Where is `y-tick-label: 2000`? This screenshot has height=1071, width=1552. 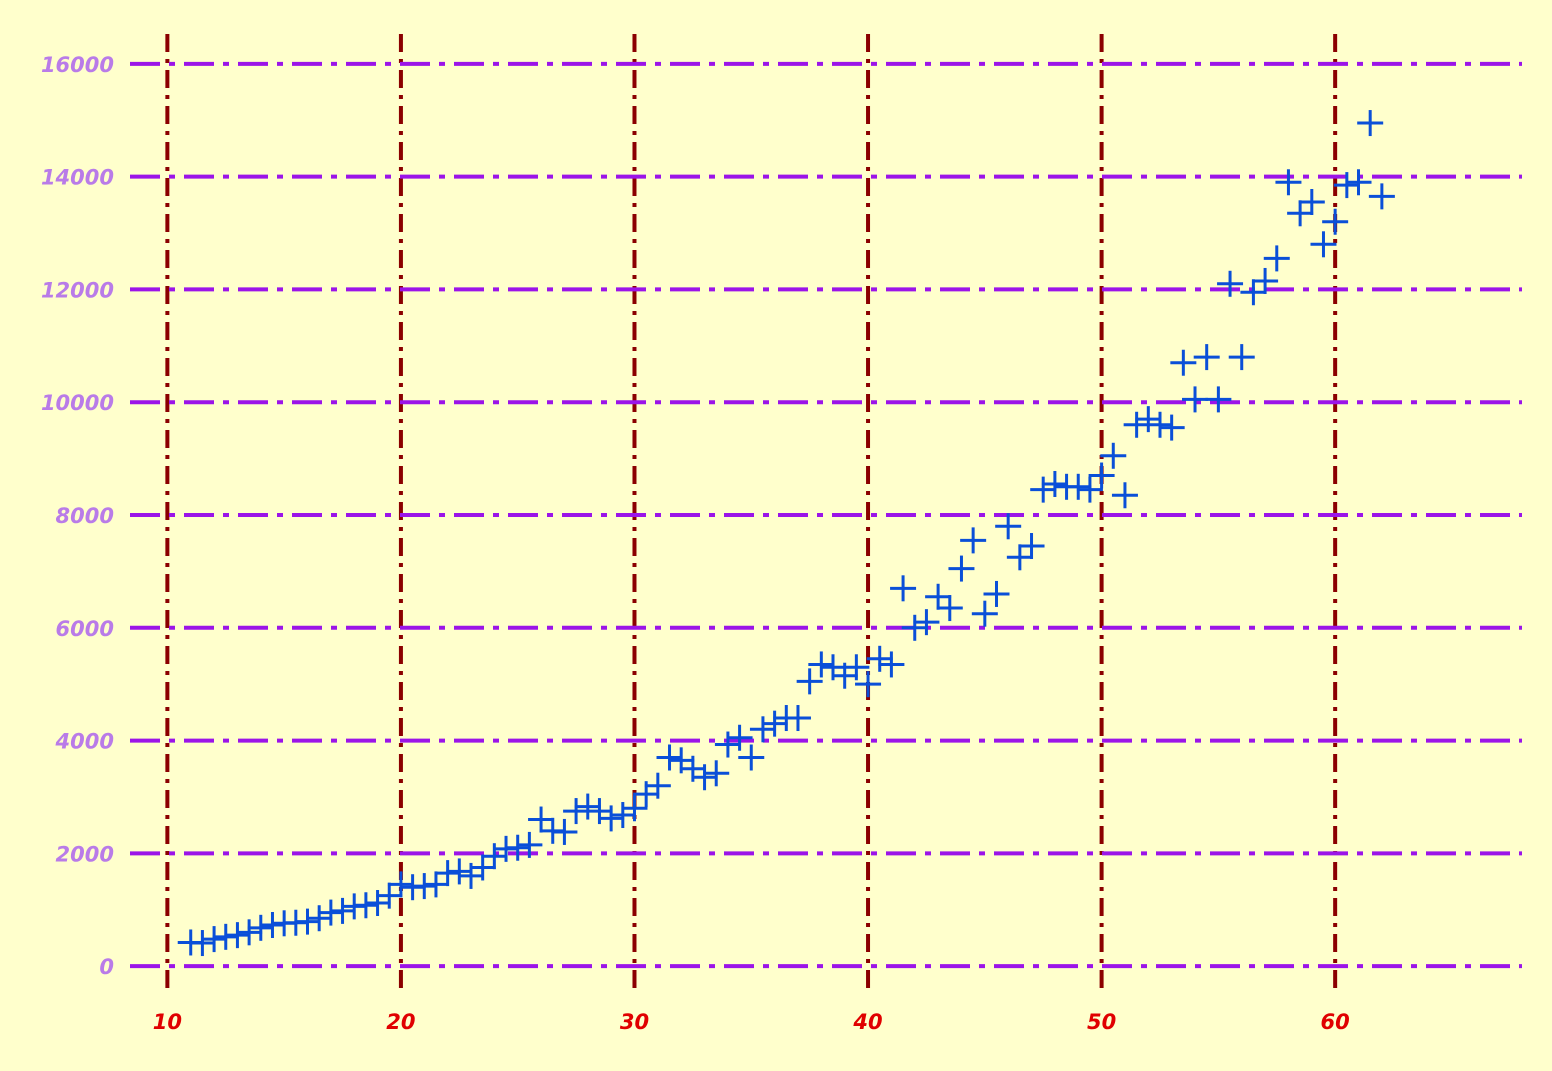
y-tick-label: 2000 is located at coordinates (85, 854).